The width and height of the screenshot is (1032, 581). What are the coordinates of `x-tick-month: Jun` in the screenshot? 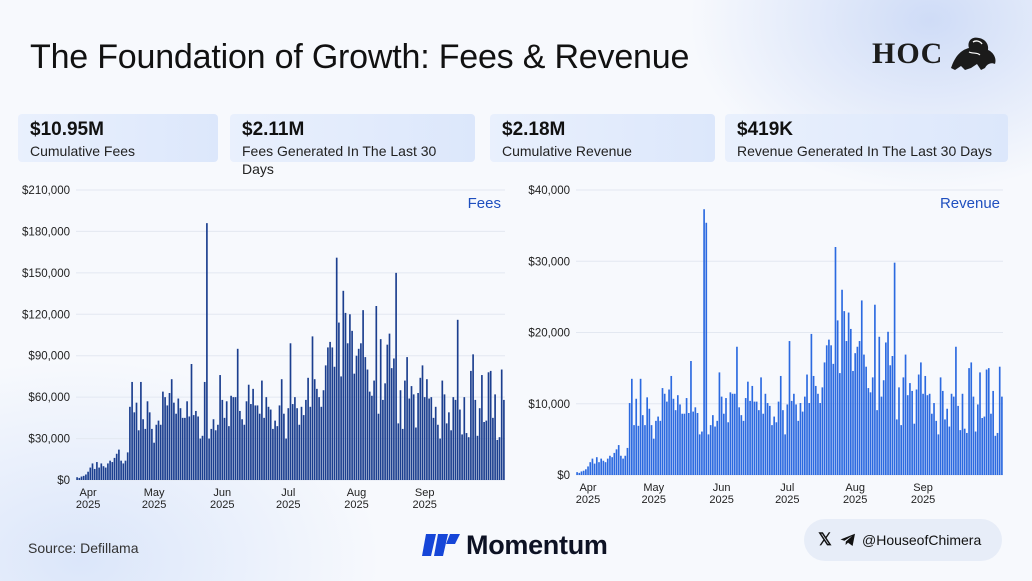 It's located at (722, 488).